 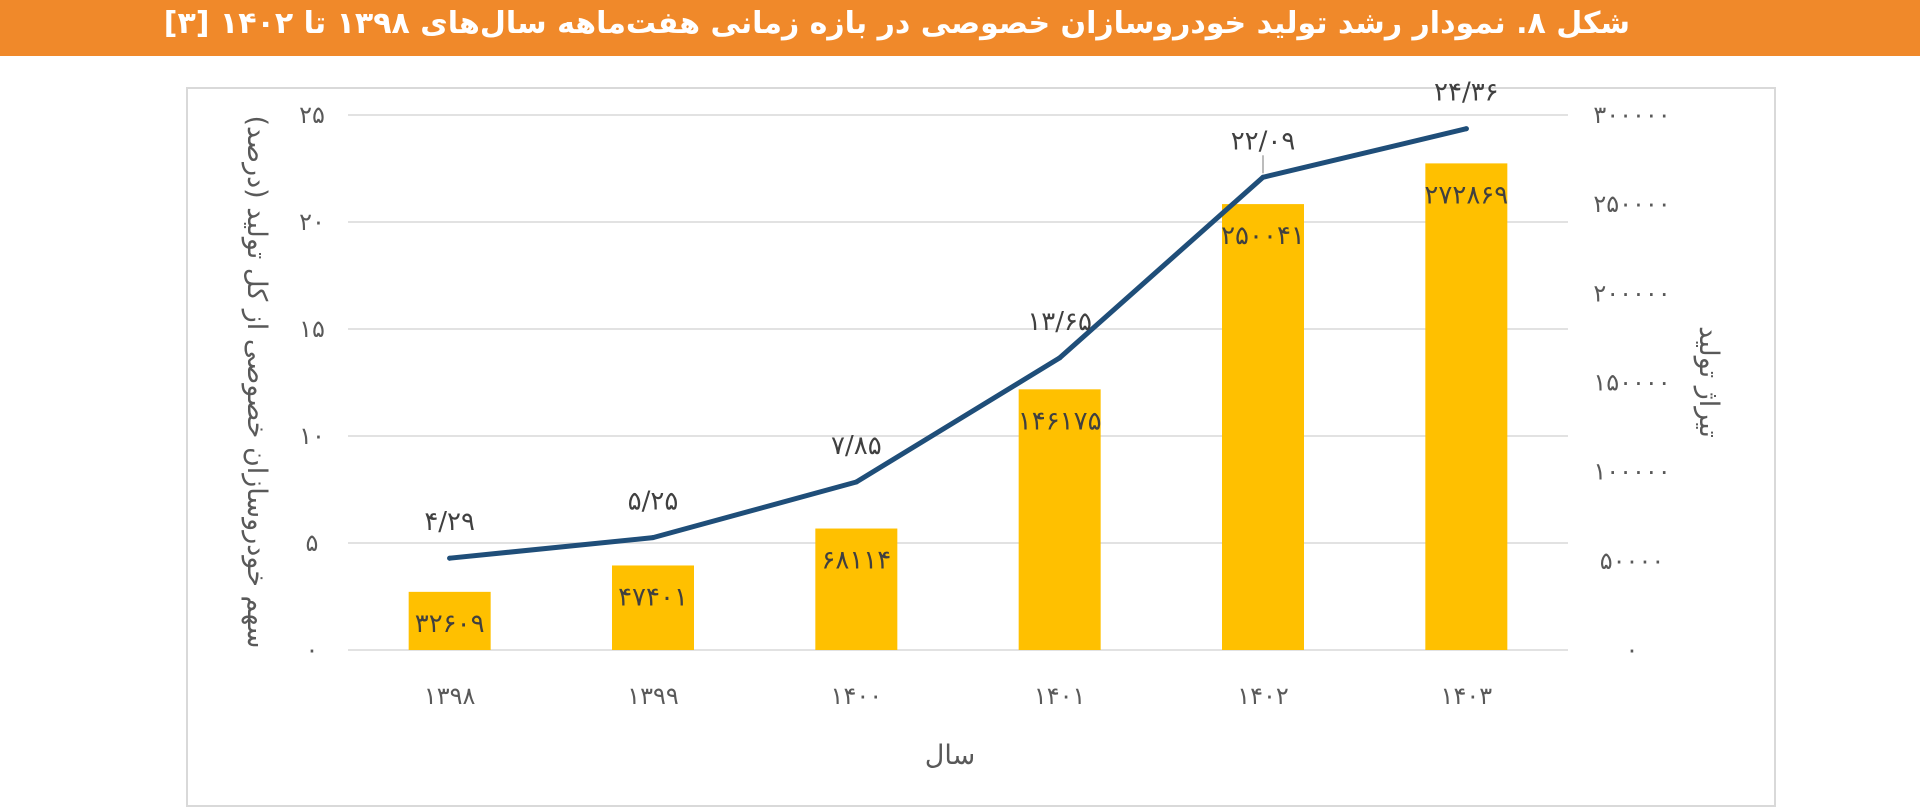 What do you see at coordinates (856, 561) in the screenshot?
I see `bar-data-label: ۶۸۱۱۴` at bounding box center [856, 561].